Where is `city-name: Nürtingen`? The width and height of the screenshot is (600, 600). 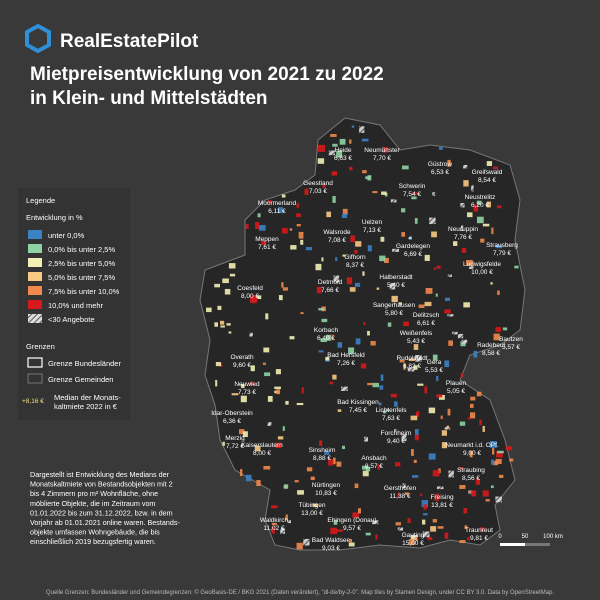 city-name: Nürtingen is located at coordinates (326, 485).